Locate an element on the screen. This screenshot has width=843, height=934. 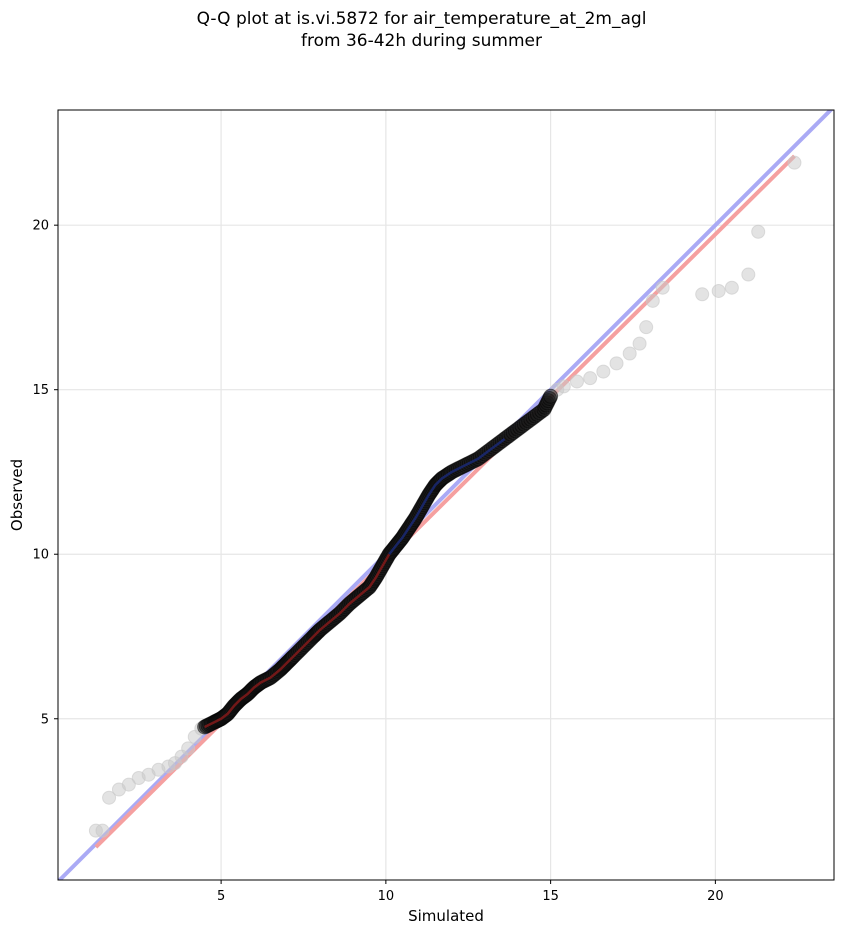
x-tick-label: 10 is located at coordinates (386, 896).